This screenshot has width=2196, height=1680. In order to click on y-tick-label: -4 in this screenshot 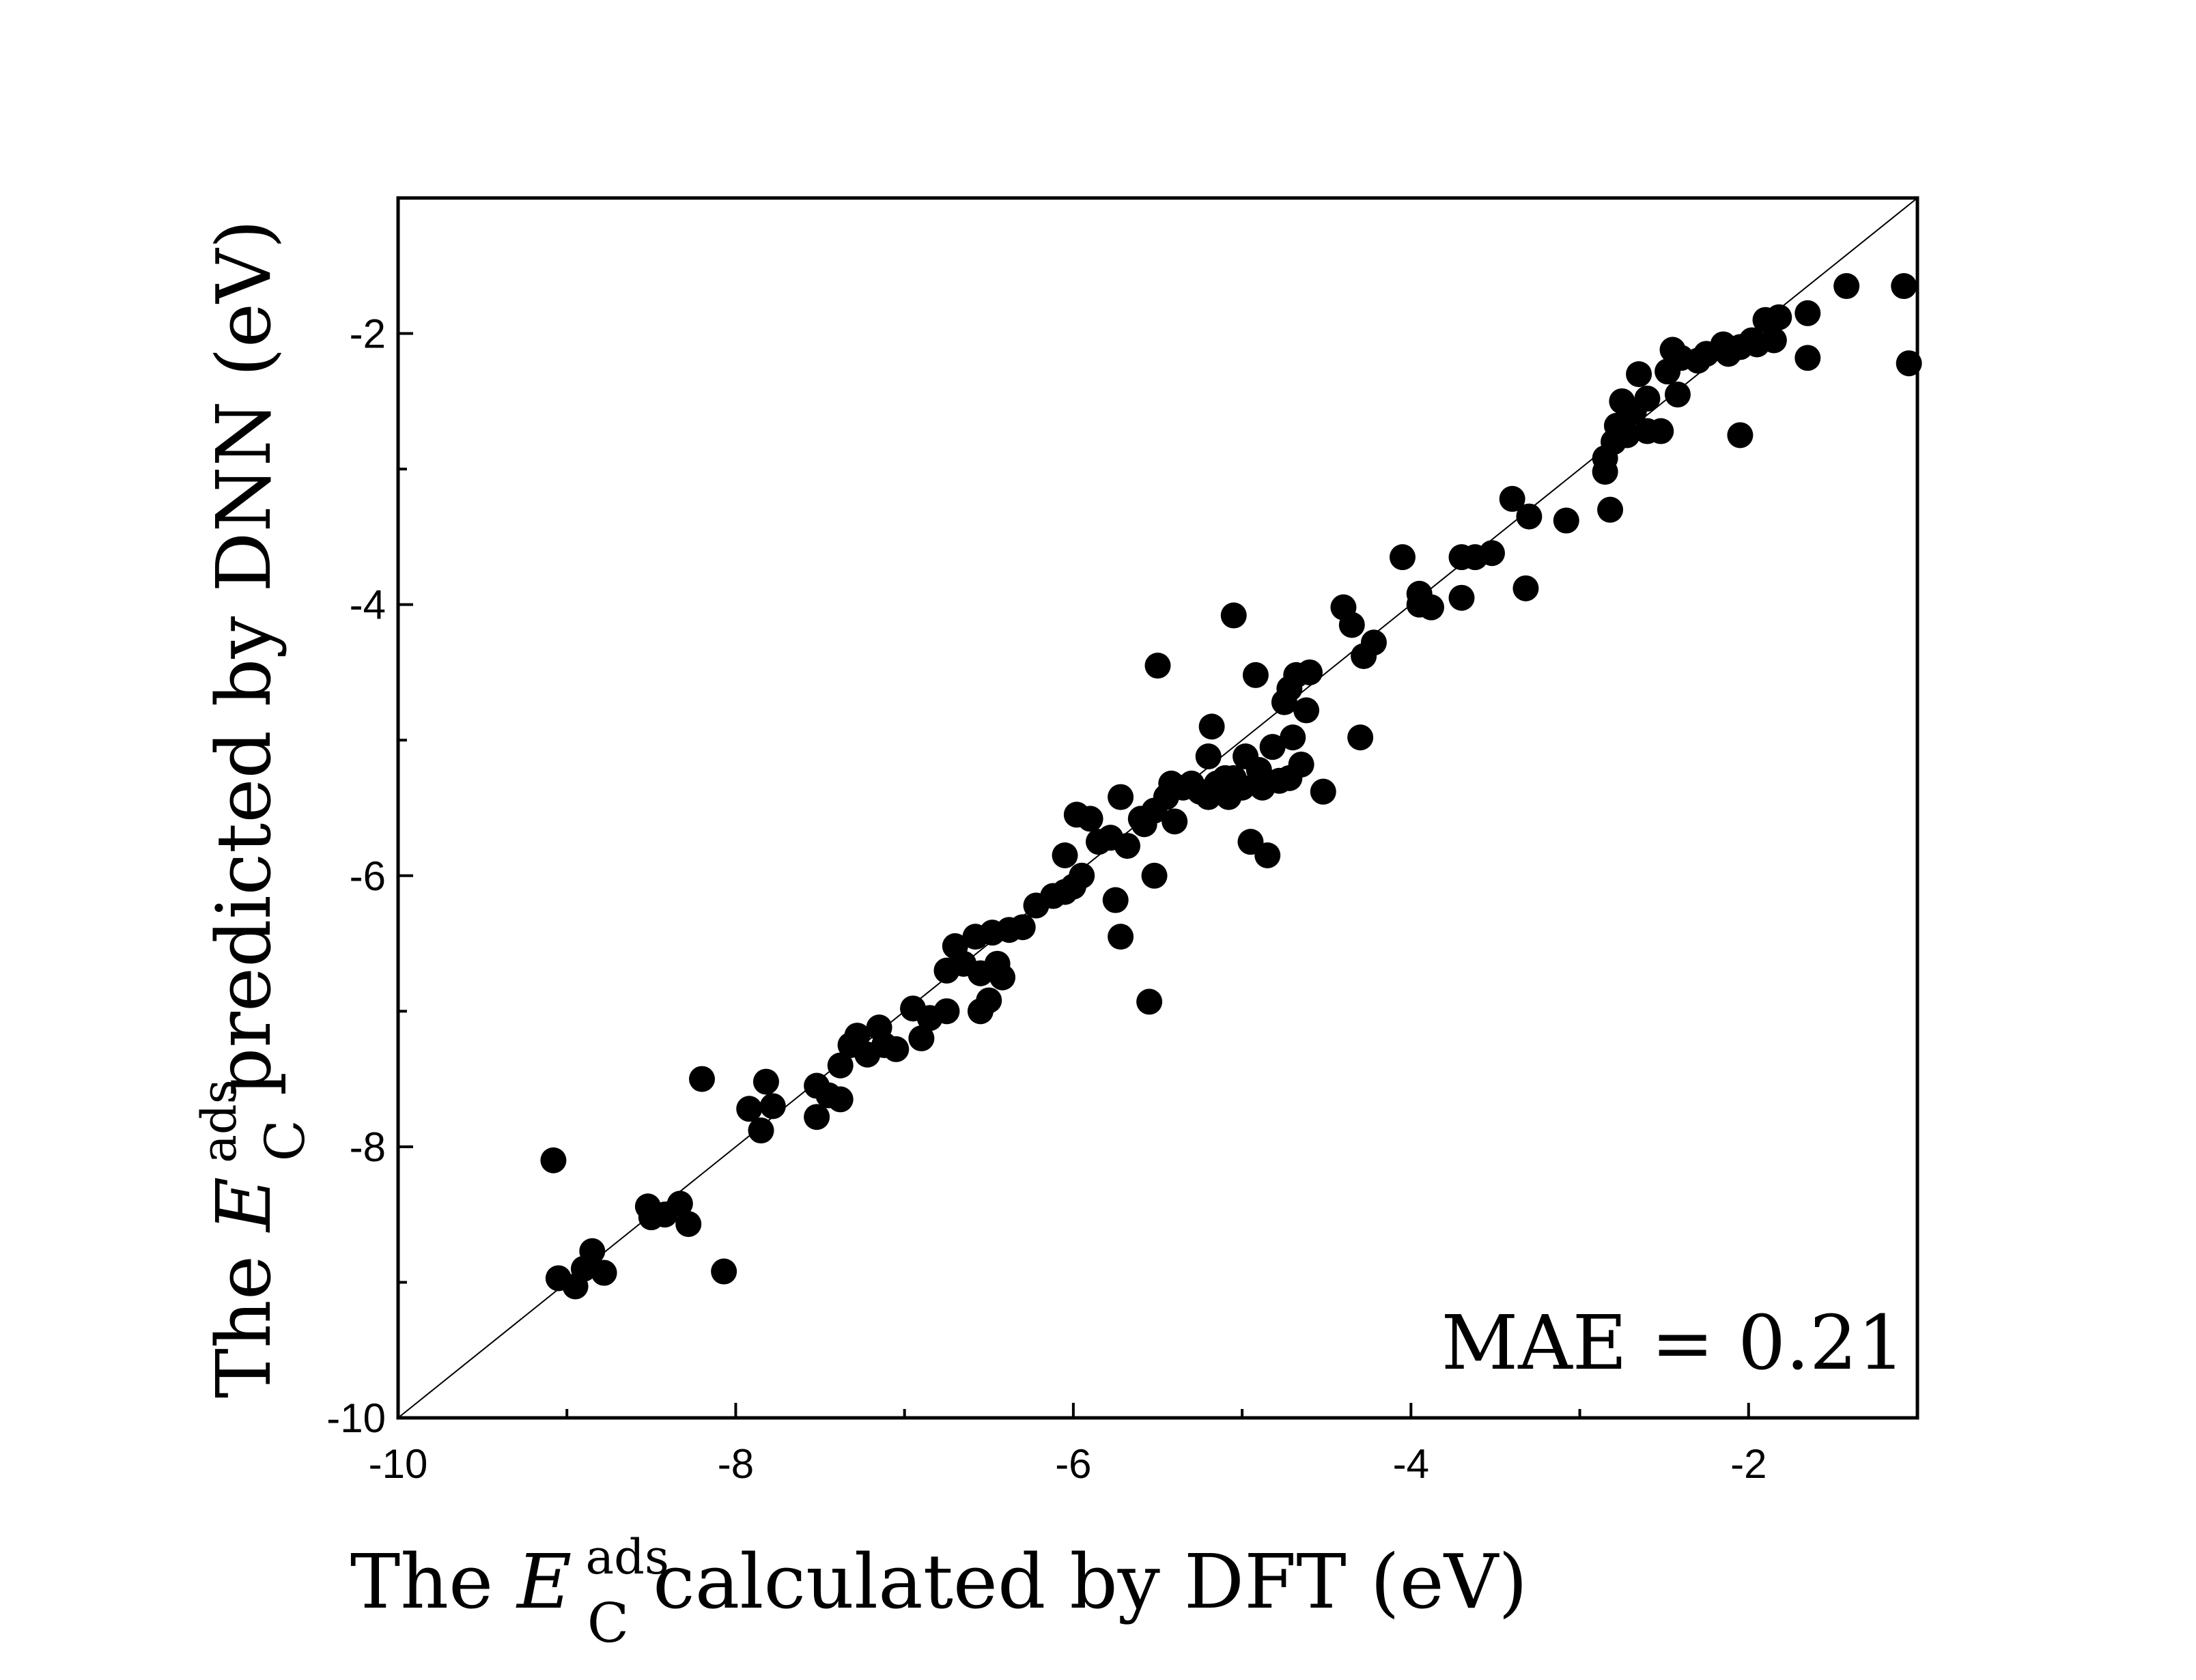, I will do `click(368, 605)`.